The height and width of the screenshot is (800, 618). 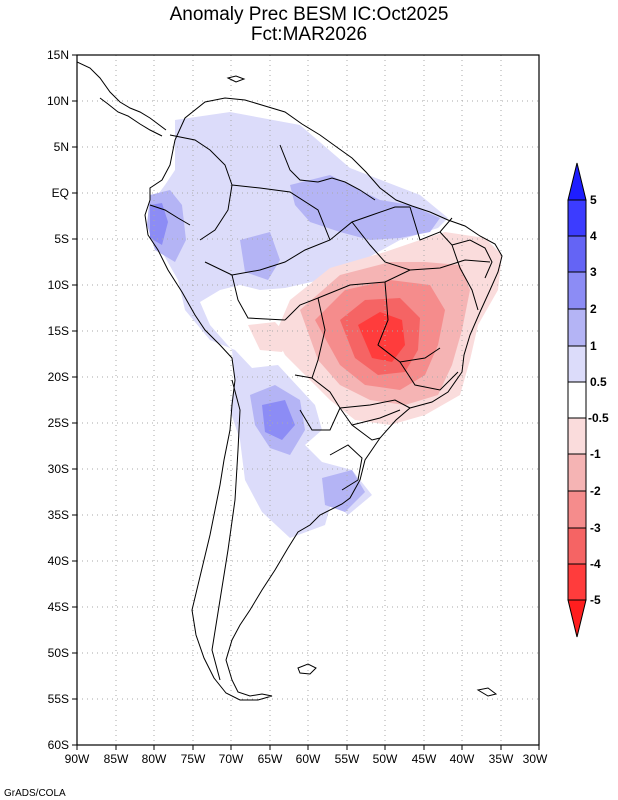 What do you see at coordinates (131, 117) in the screenshot?
I see `central-america-south-coast` at bounding box center [131, 117].